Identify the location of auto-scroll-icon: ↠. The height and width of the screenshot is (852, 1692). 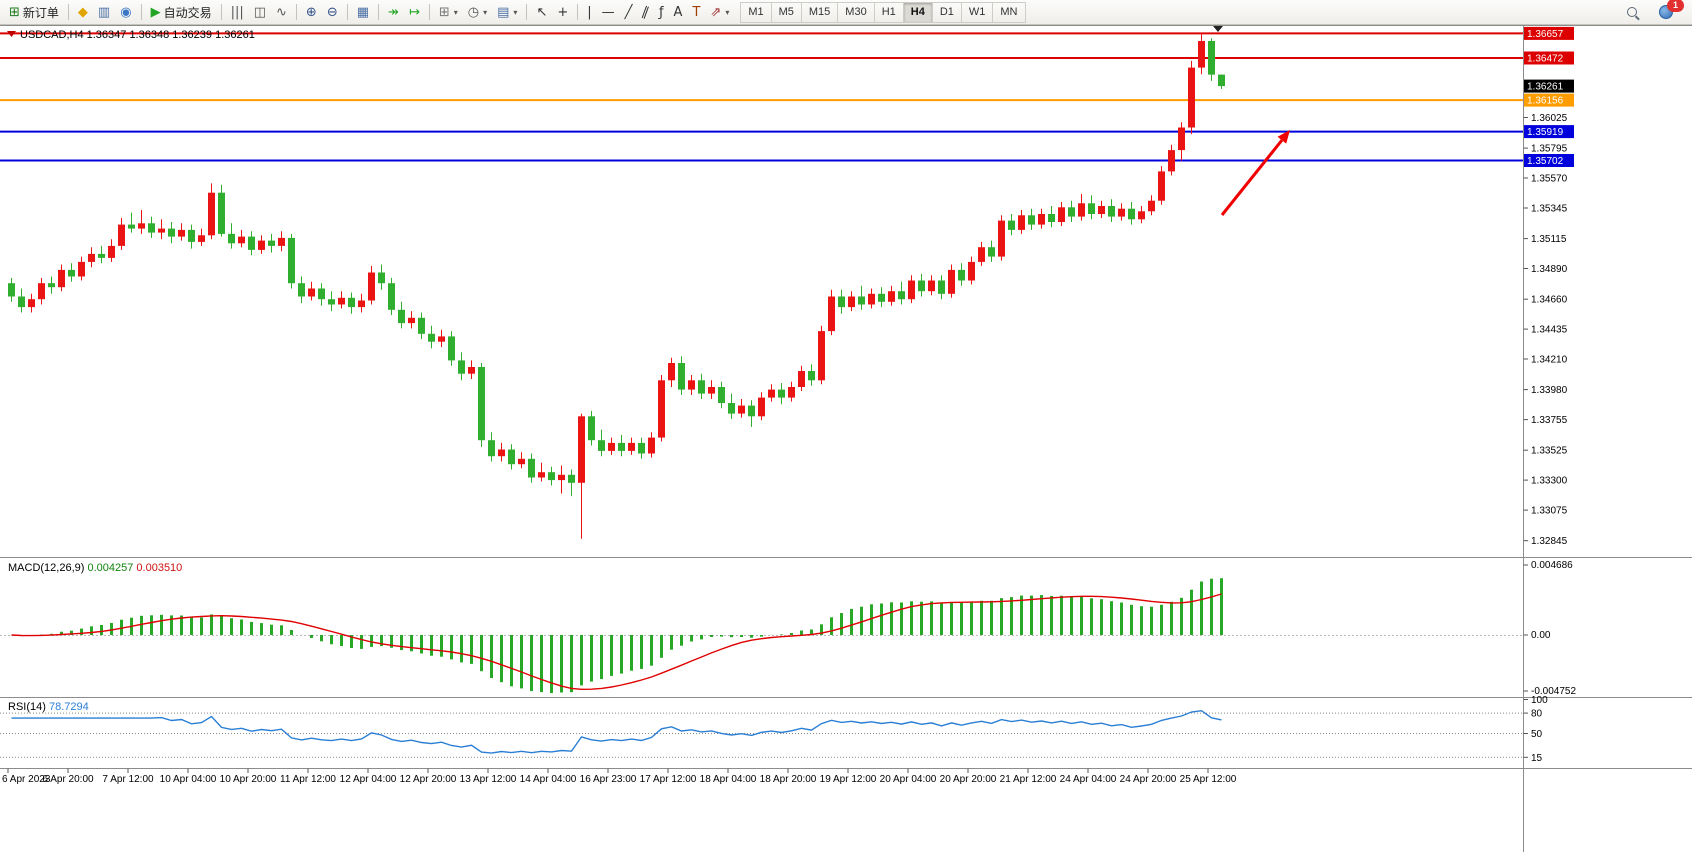
(393, 12).